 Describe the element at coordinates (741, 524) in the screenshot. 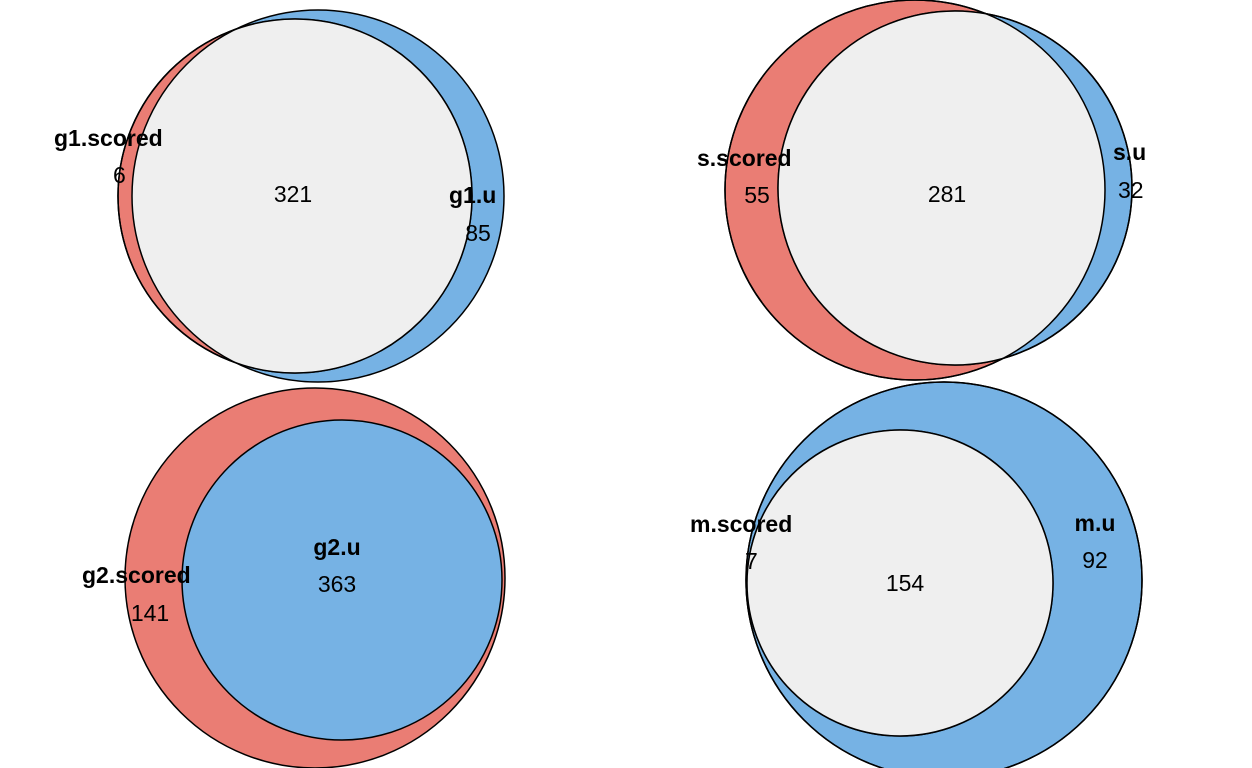

I see `set-a-label: m.scored` at that location.